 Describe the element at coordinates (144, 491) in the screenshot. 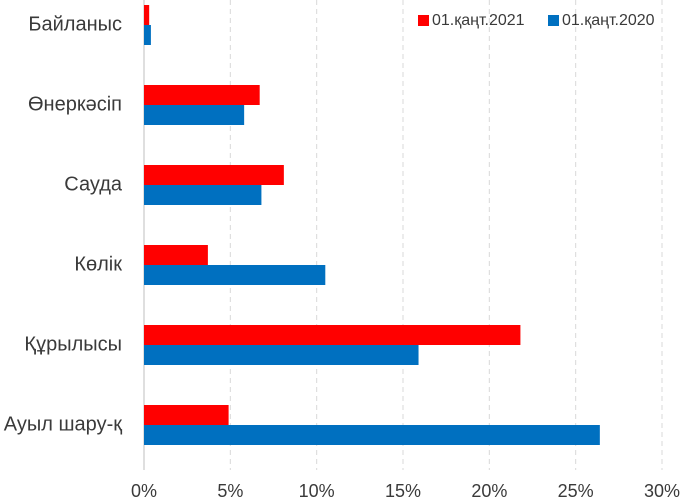

I see `x-tick-label: 0%` at that location.